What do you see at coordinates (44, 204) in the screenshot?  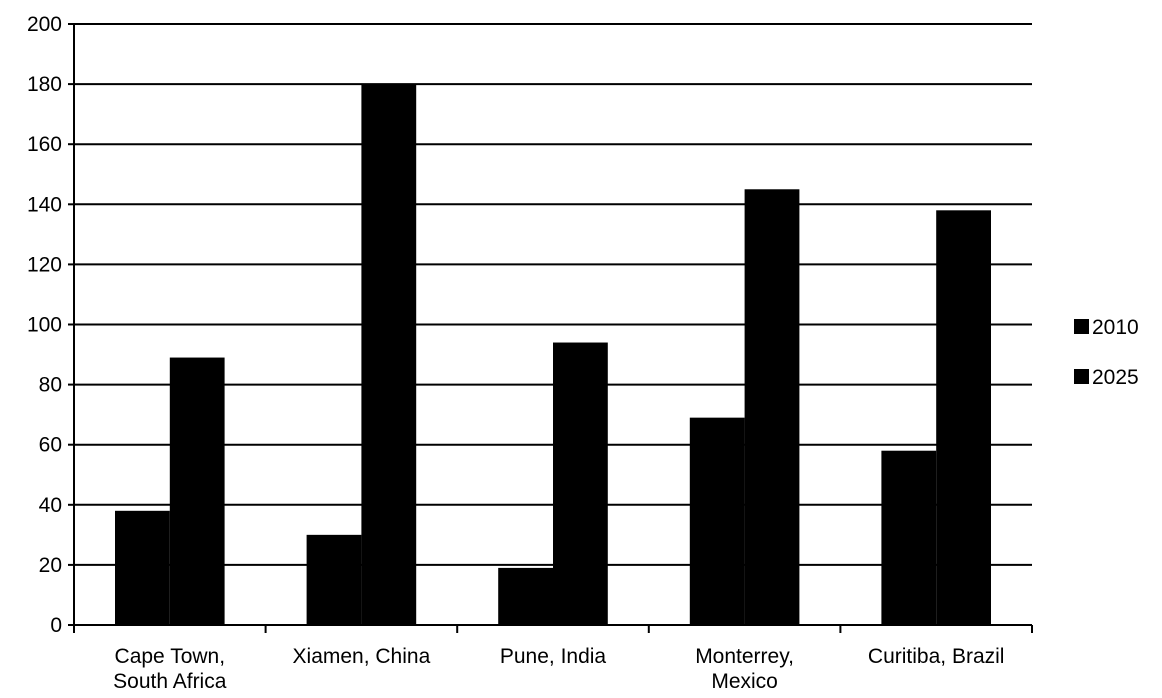 I see `y-tick-label: 140` at bounding box center [44, 204].